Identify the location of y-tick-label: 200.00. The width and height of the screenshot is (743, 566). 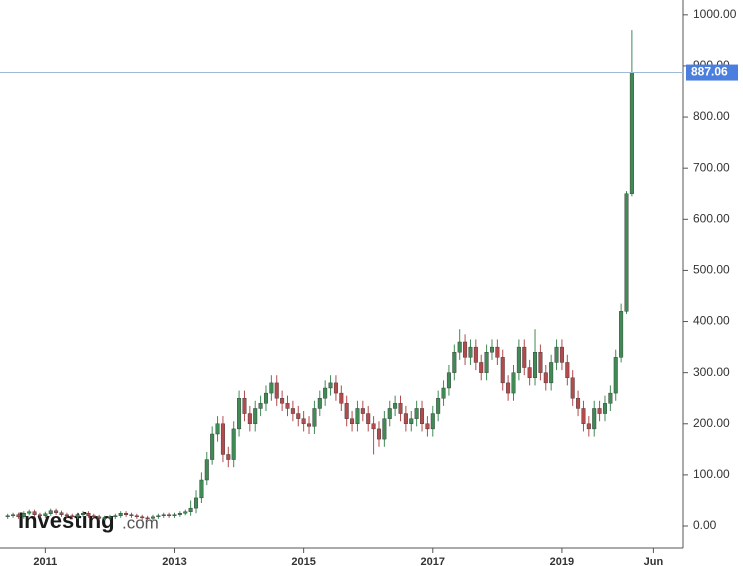
(711, 423).